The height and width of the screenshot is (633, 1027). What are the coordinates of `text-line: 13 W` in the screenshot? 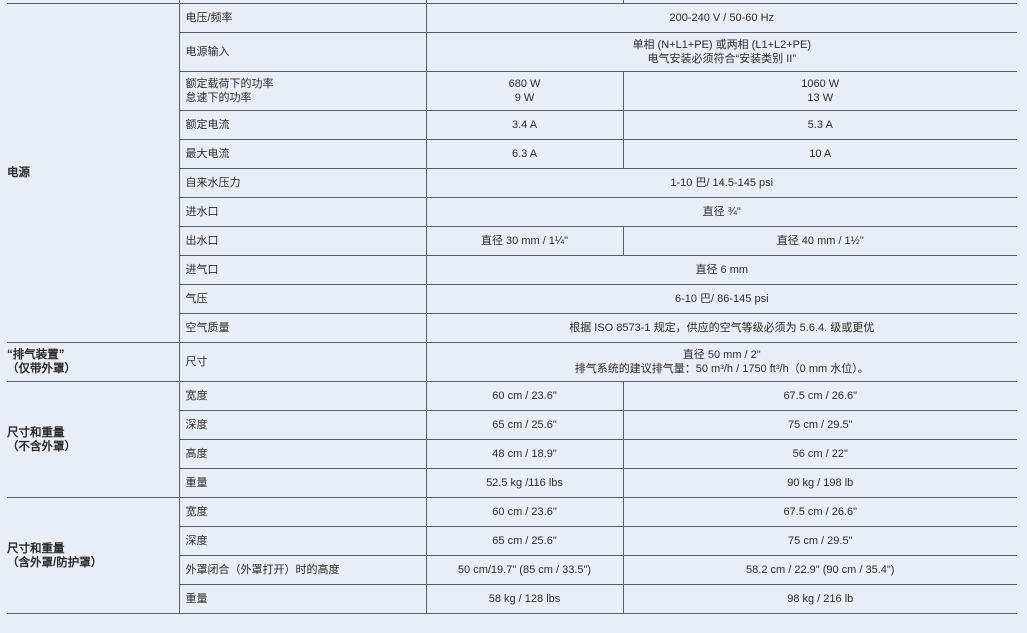 It's located at (820, 98).